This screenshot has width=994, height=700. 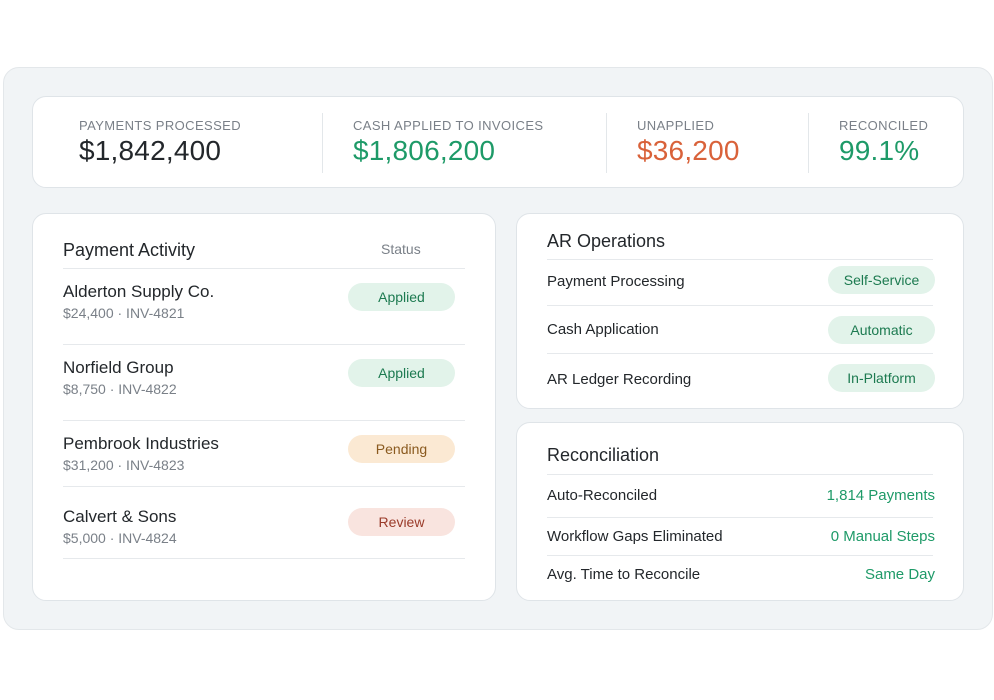 I want to click on payer-name: Norfield Group, so click(x=118, y=367).